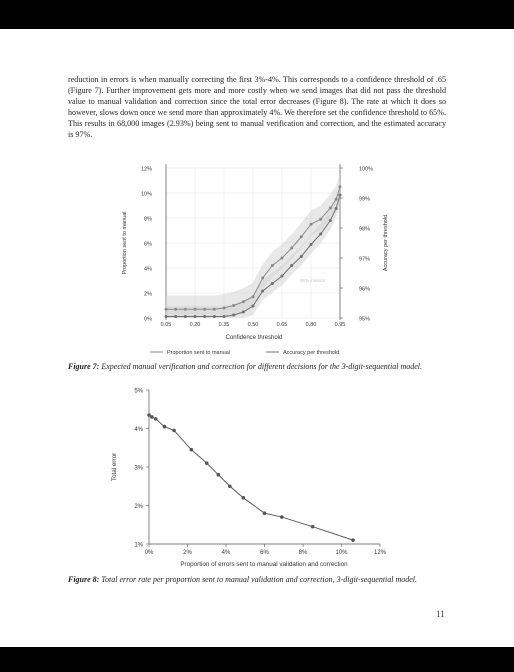 This screenshot has width=514, height=672. Describe the element at coordinates (166, 325) in the screenshot. I see `fig7-x-tick-label: 0.05` at that location.